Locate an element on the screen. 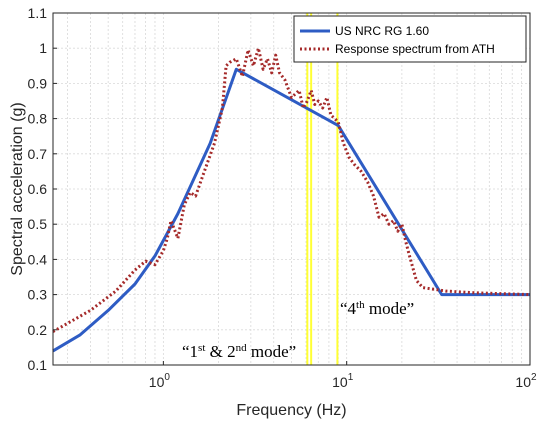 This screenshot has height=428, width=550. mode-annotation: “1st & 2nd mode” is located at coordinates (239, 351).